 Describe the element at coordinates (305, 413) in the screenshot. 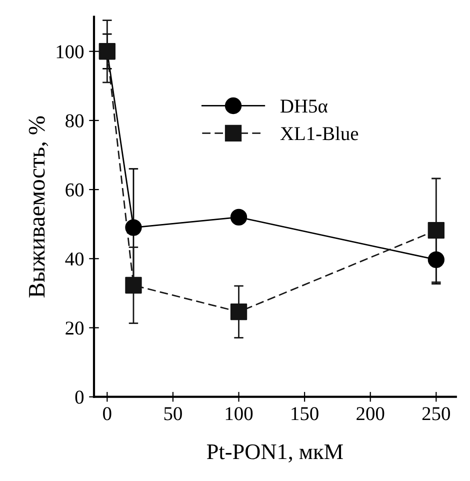

I see `x-tick-label: 150` at that location.